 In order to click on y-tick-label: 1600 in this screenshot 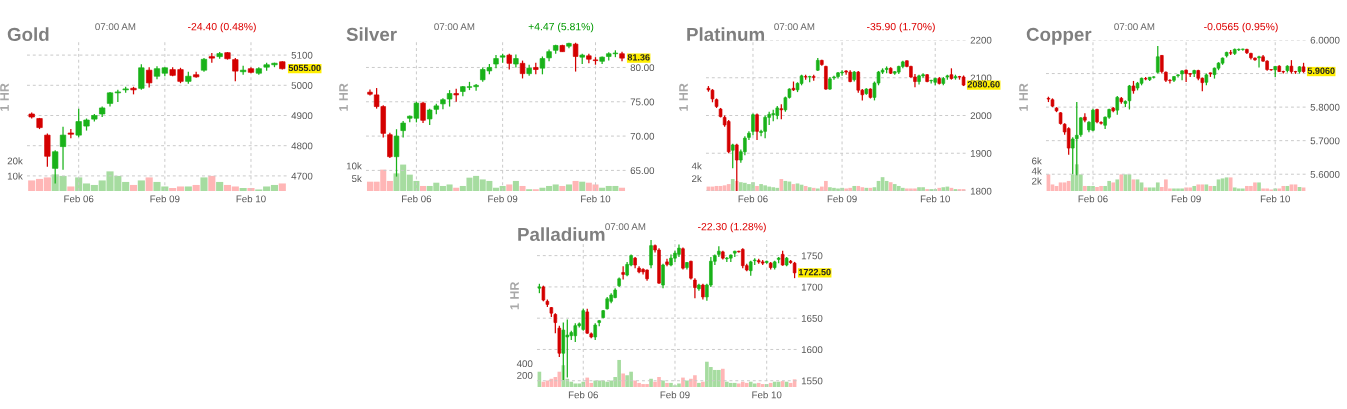, I will do `click(812, 350)`.